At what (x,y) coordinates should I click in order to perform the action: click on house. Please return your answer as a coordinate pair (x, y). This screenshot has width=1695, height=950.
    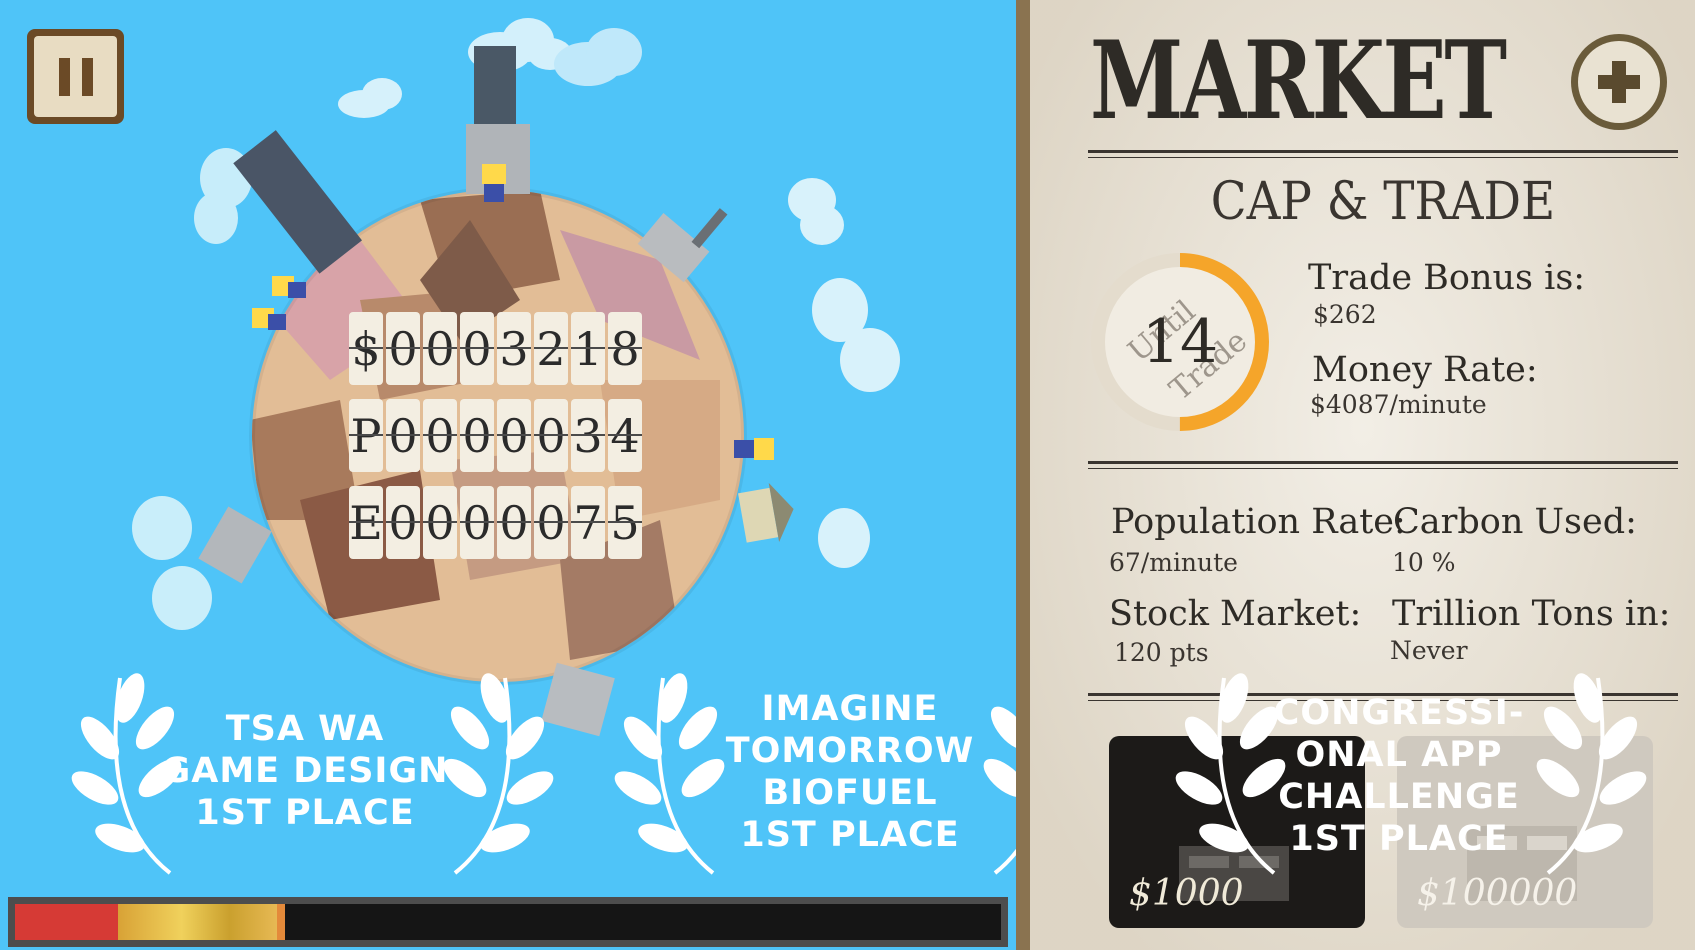
    Looking at the image, I should click on (766, 512).